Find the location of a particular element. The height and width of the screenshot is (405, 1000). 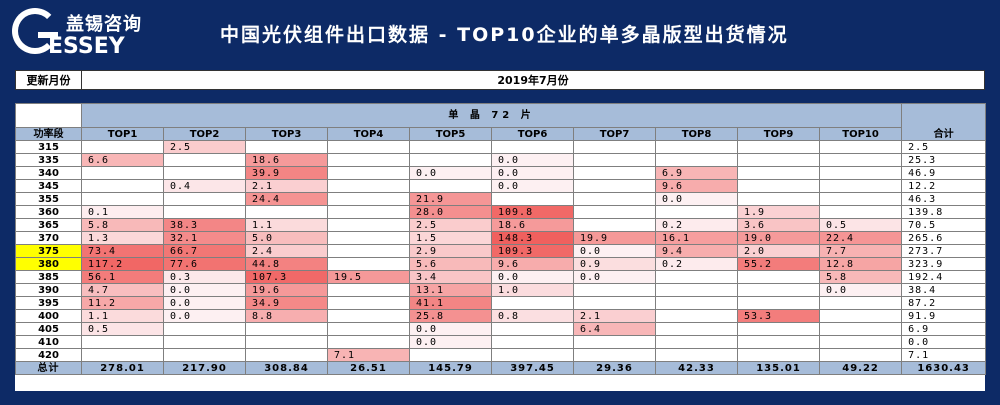

table-cell: 56.1 is located at coordinates (122, 277).